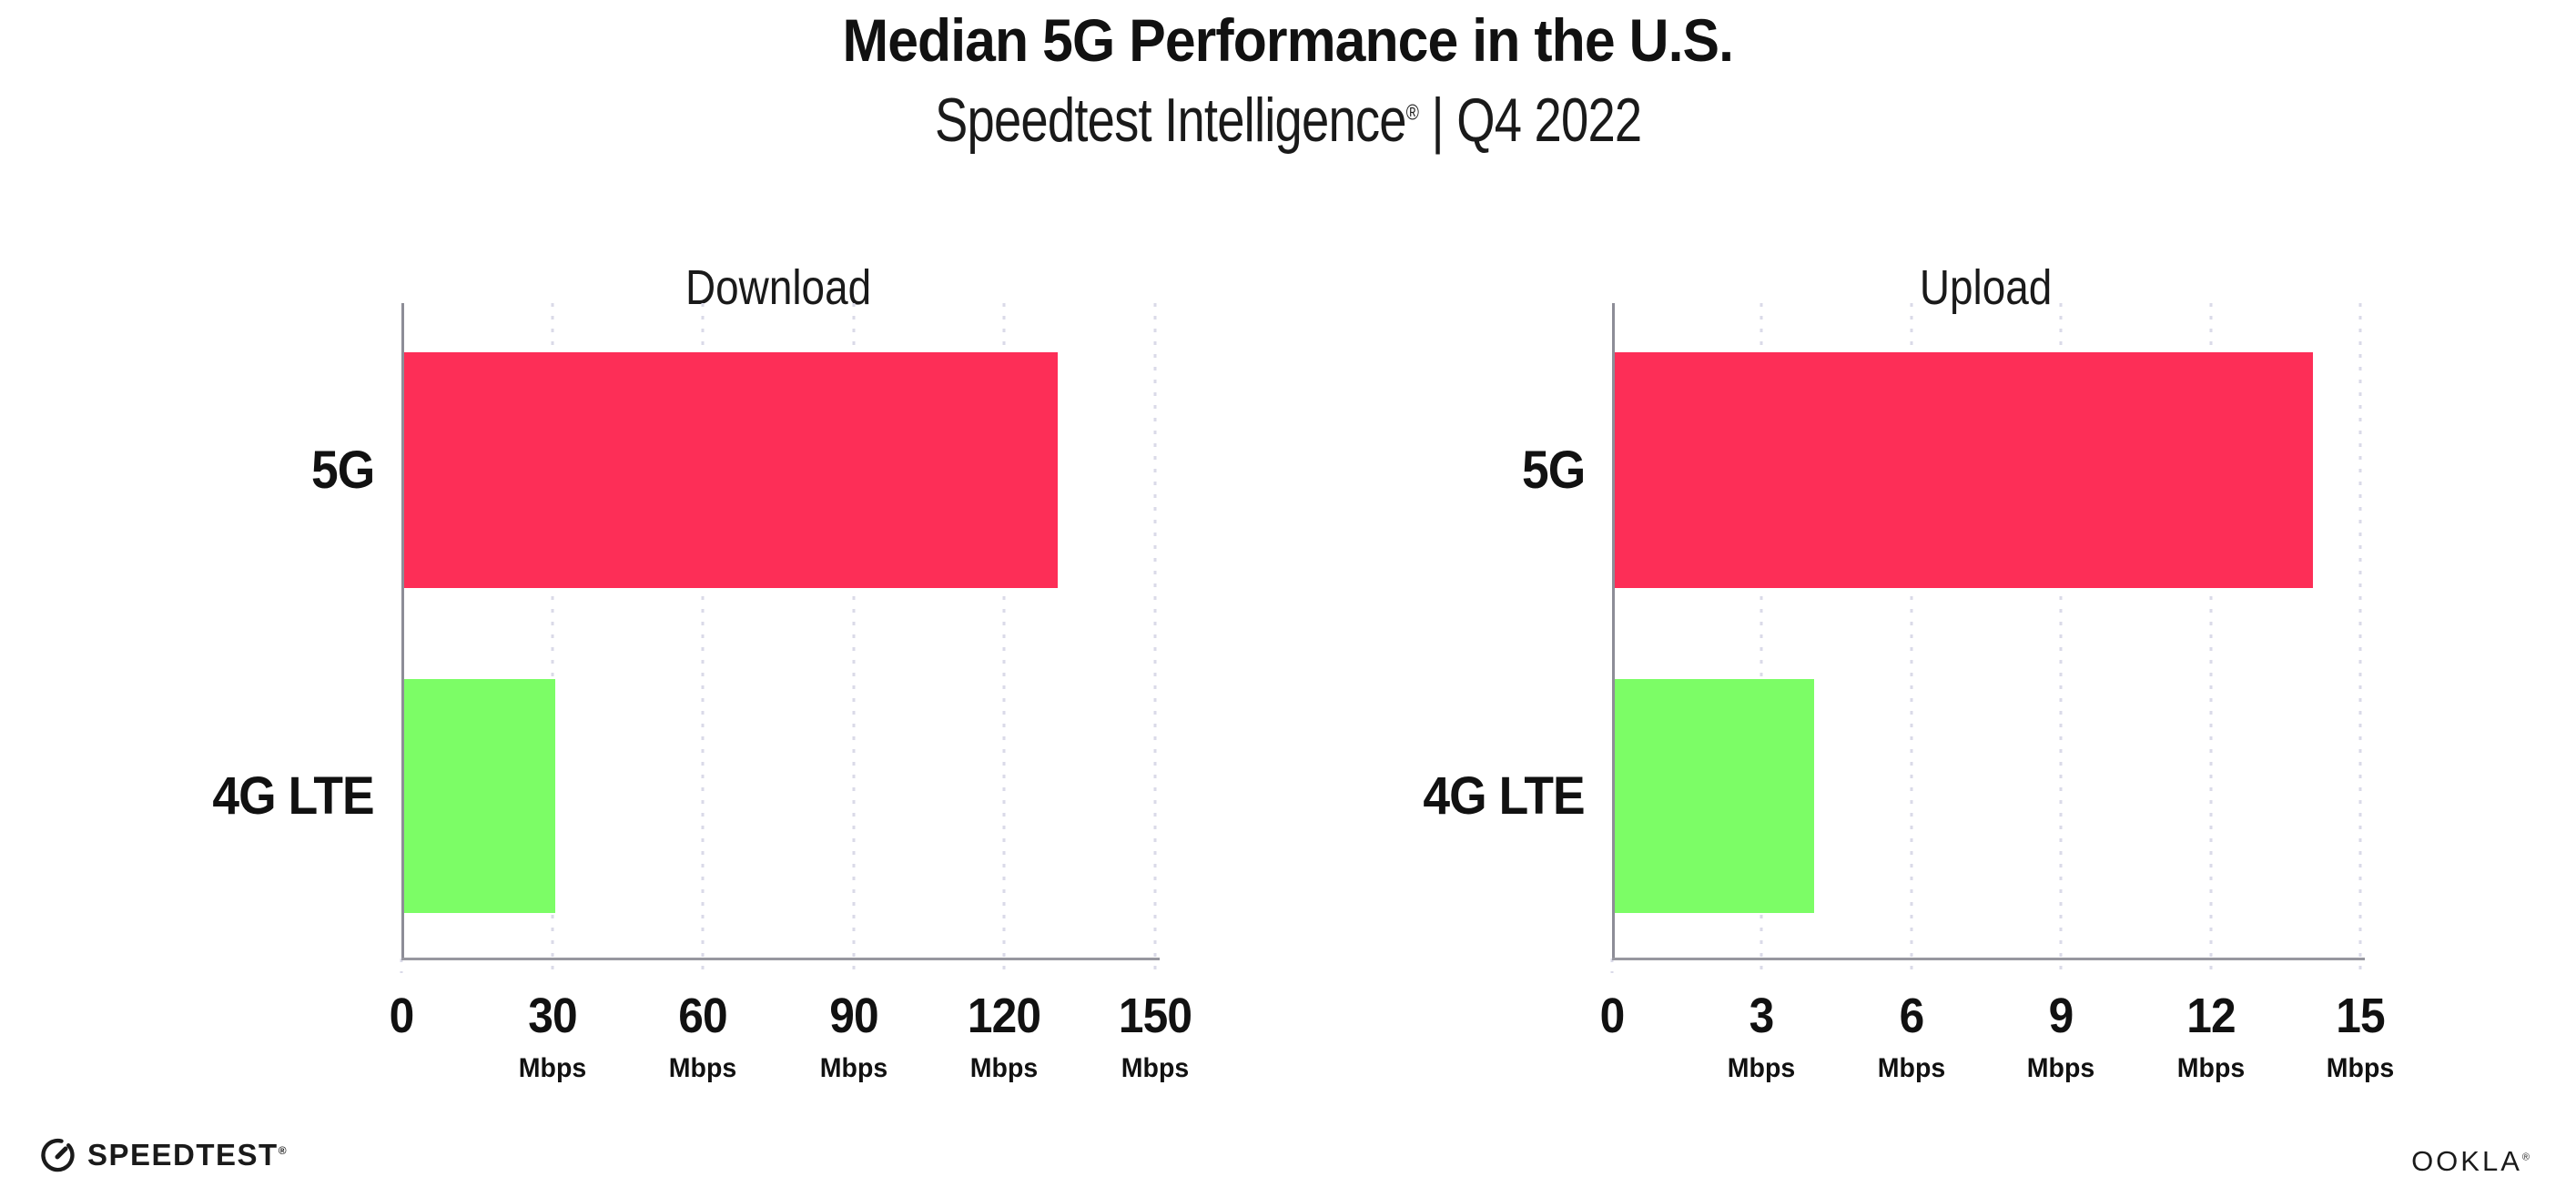 Image resolution: width=2576 pixels, height=1197 pixels. I want to click on tick-label: 15 Mbps, so click(2360, 1036).